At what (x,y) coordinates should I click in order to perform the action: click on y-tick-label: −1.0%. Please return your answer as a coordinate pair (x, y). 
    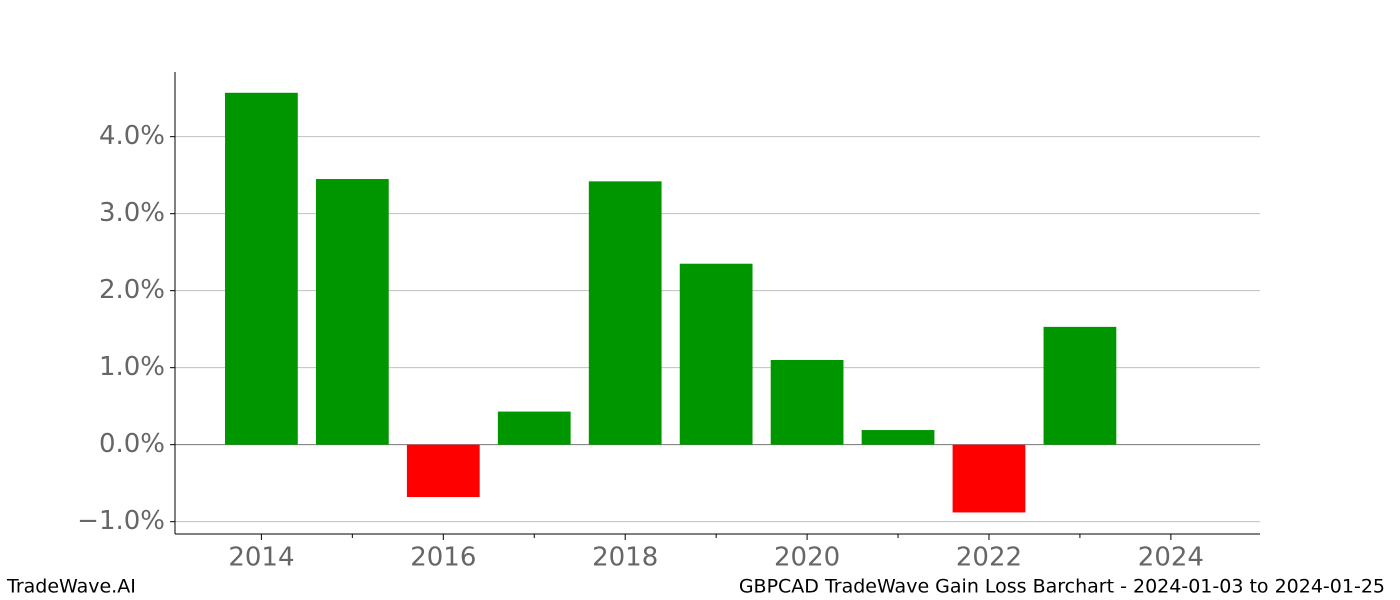
    Looking at the image, I should click on (121, 521).